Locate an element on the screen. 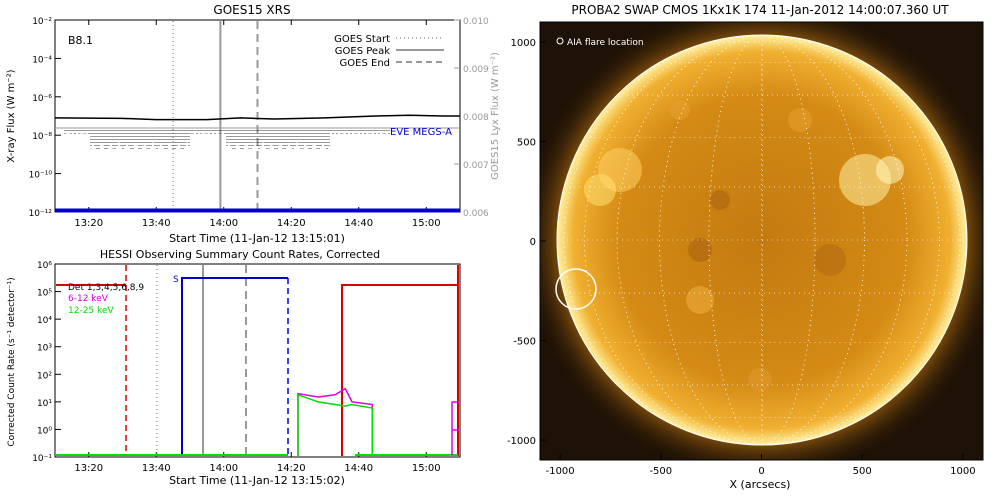  swap-x-axis-label: X (arcsecs) is located at coordinates (760, 484).